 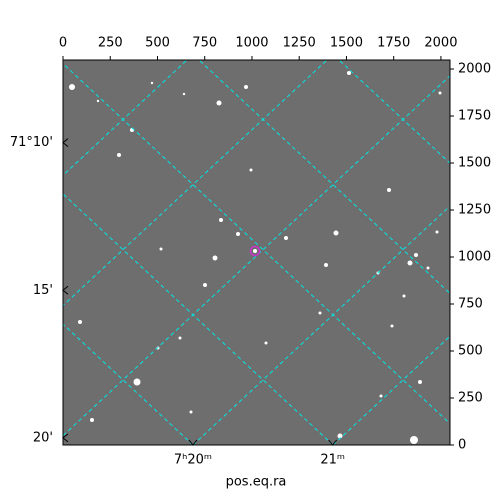 What do you see at coordinates (440, 43) in the screenshot?
I see `x-tick-label: 2000` at bounding box center [440, 43].